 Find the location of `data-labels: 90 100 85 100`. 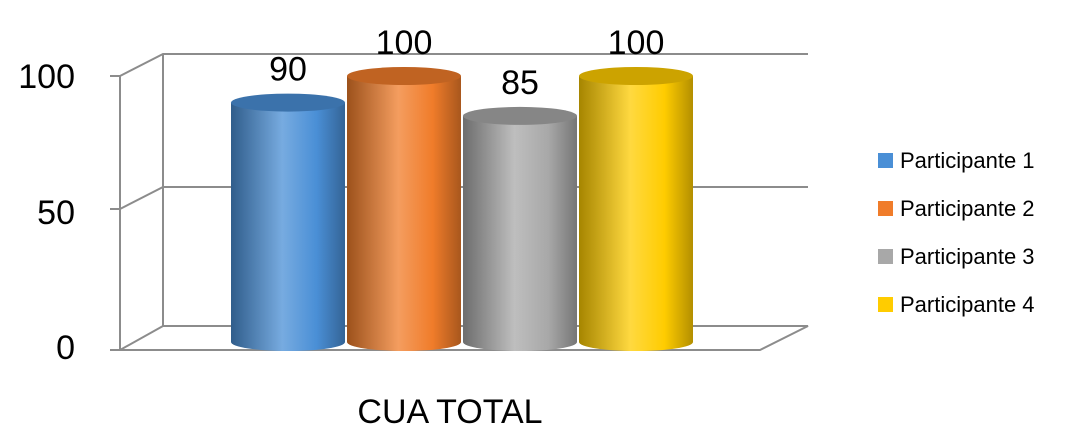

data-labels: 90 100 85 100 is located at coordinates (466, 63).